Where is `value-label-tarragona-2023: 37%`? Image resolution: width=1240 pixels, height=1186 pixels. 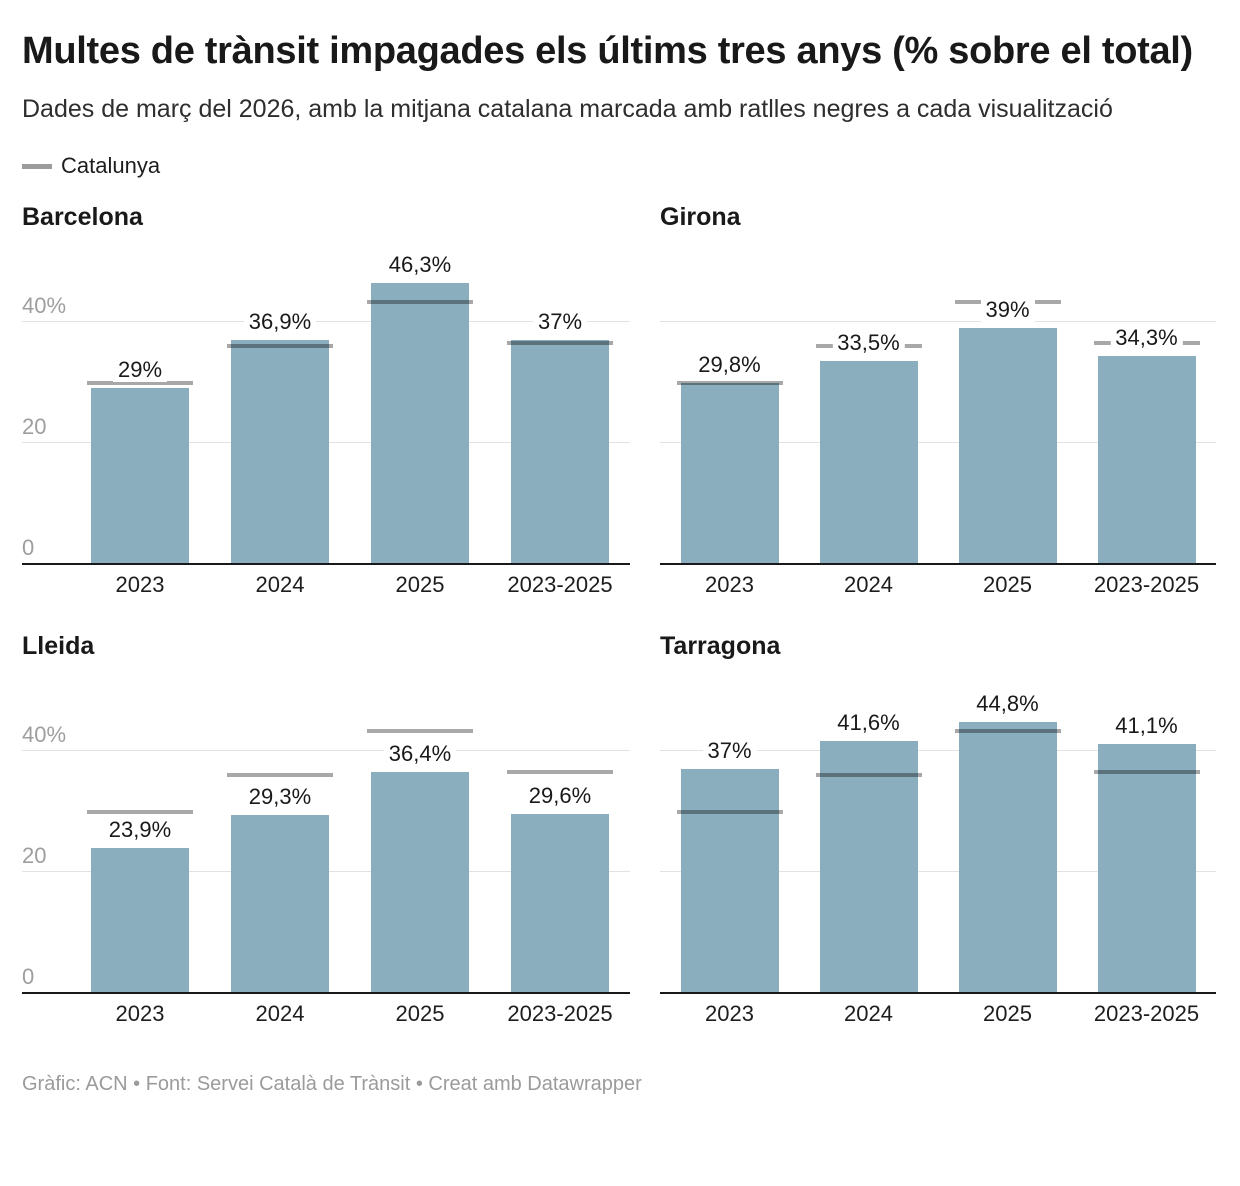 value-label-tarragona-2023: 37% is located at coordinates (729, 750).